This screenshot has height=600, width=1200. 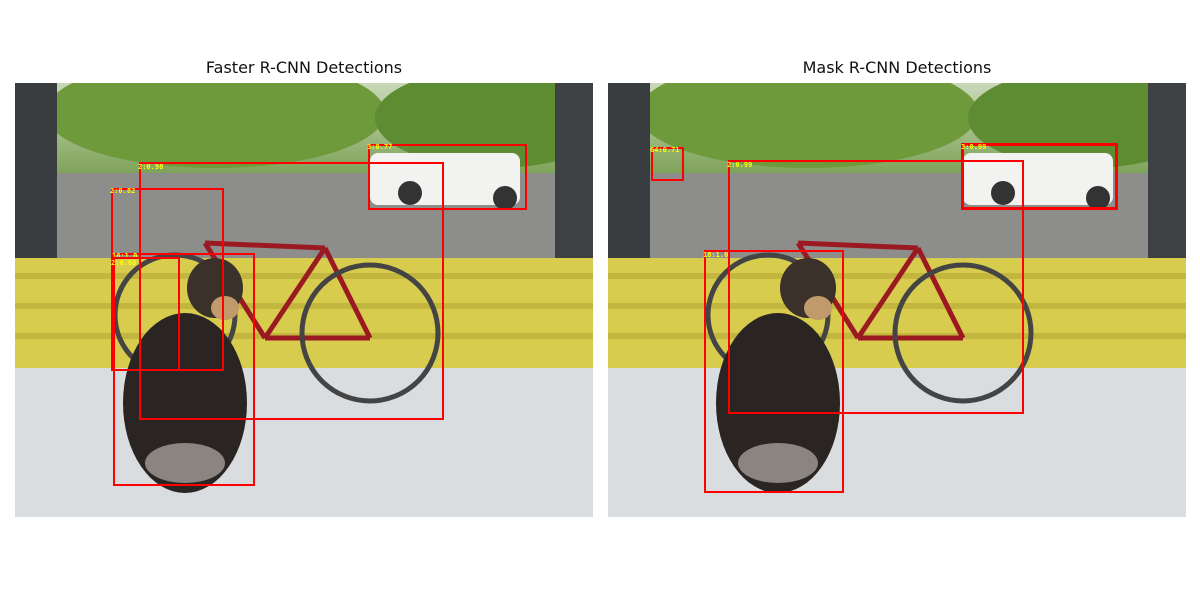 What do you see at coordinates (380, 147) in the screenshot?
I see `detection-label: 3:0.77` at bounding box center [380, 147].